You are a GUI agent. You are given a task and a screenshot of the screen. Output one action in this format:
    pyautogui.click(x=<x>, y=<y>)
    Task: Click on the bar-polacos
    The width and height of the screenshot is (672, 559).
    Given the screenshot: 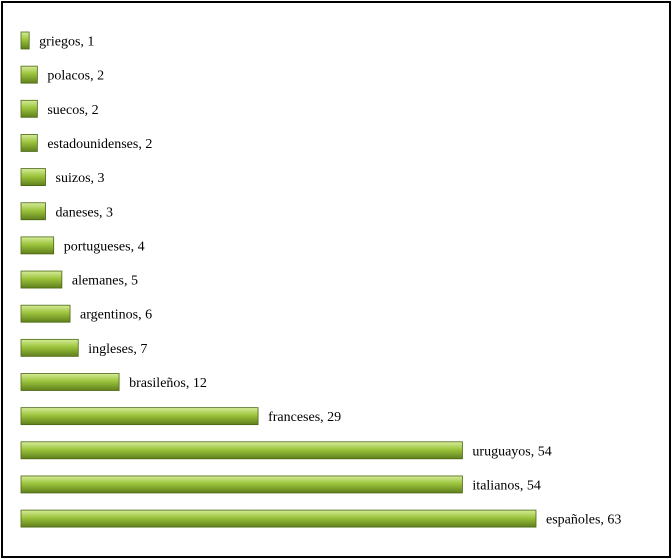 What is the action you would take?
    pyautogui.click(x=29, y=74)
    